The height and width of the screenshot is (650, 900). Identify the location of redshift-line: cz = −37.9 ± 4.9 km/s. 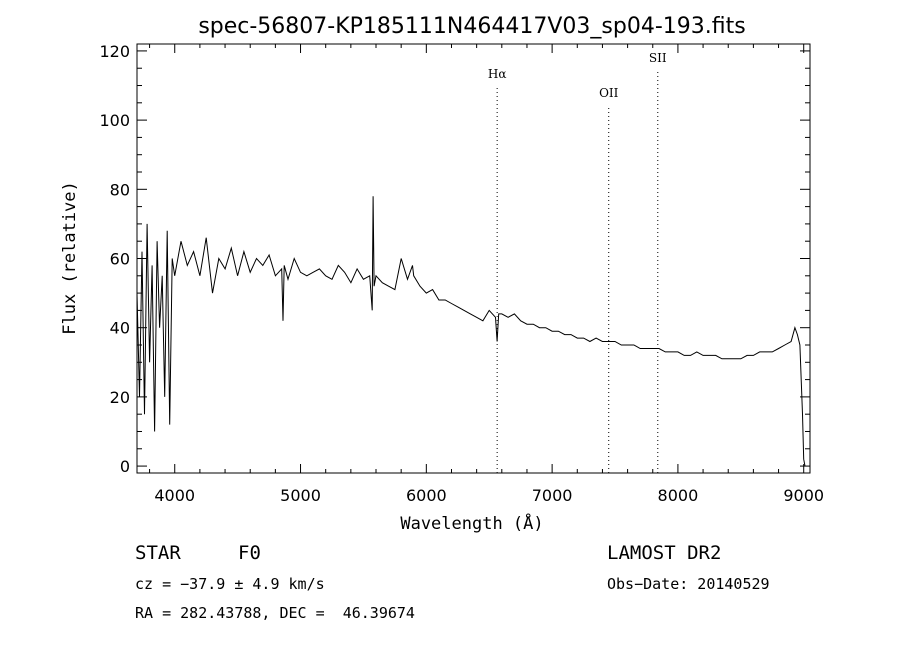
(230, 584).